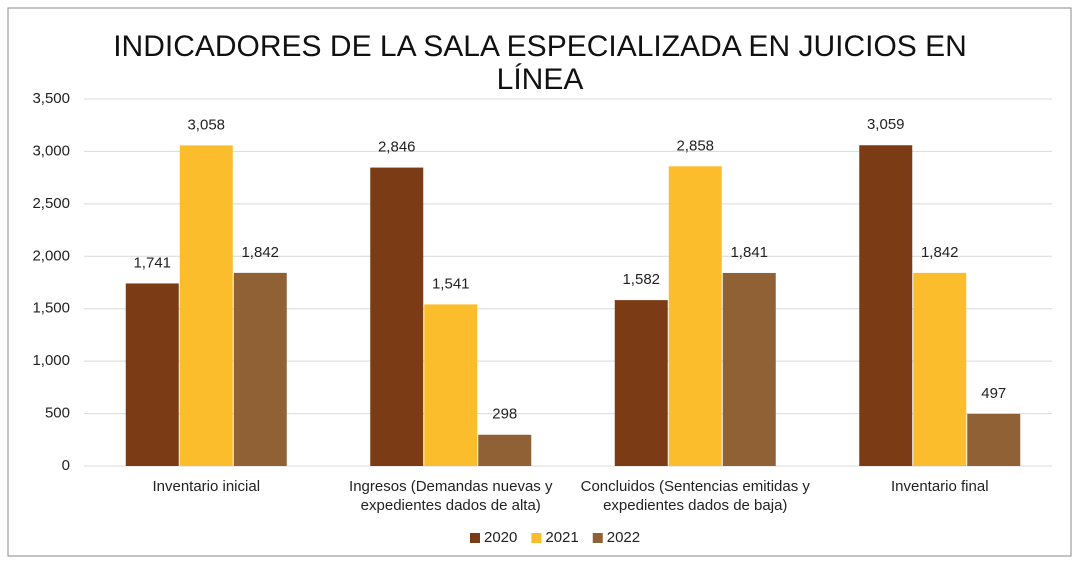  Describe the element at coordinates (695, 145) in the screenshot. I see `data-label: 2,858` at that location.